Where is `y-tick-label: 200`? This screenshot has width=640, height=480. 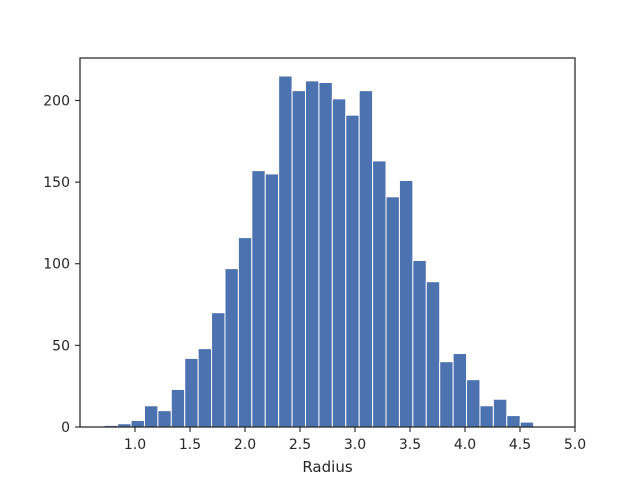 y-tick-label: 200 is located at coordinates (56, 101).